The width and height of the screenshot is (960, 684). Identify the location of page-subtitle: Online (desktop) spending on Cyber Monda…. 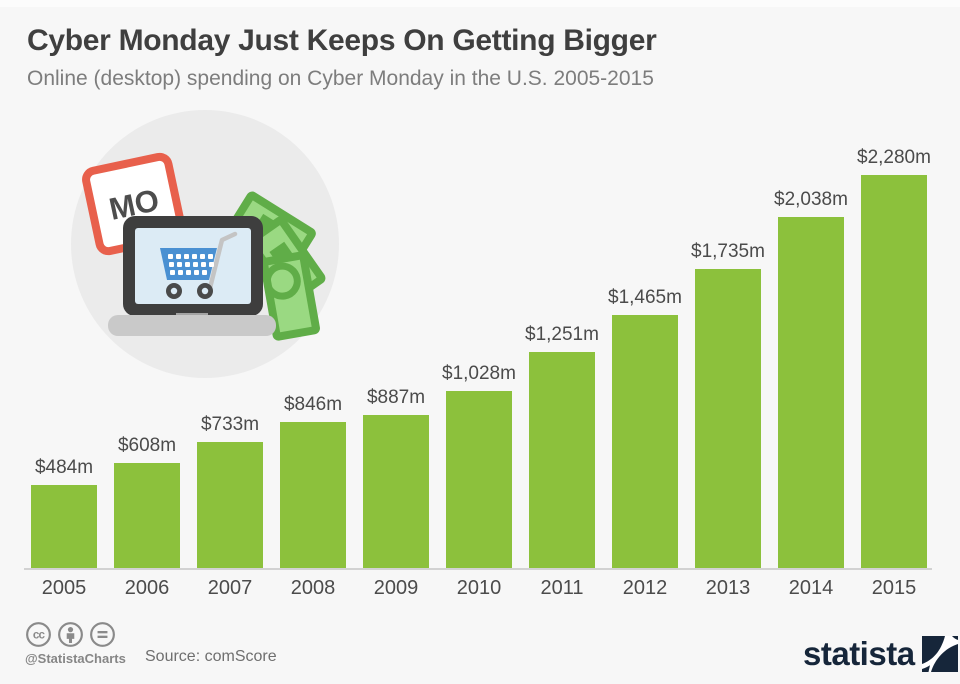
(340, 78).